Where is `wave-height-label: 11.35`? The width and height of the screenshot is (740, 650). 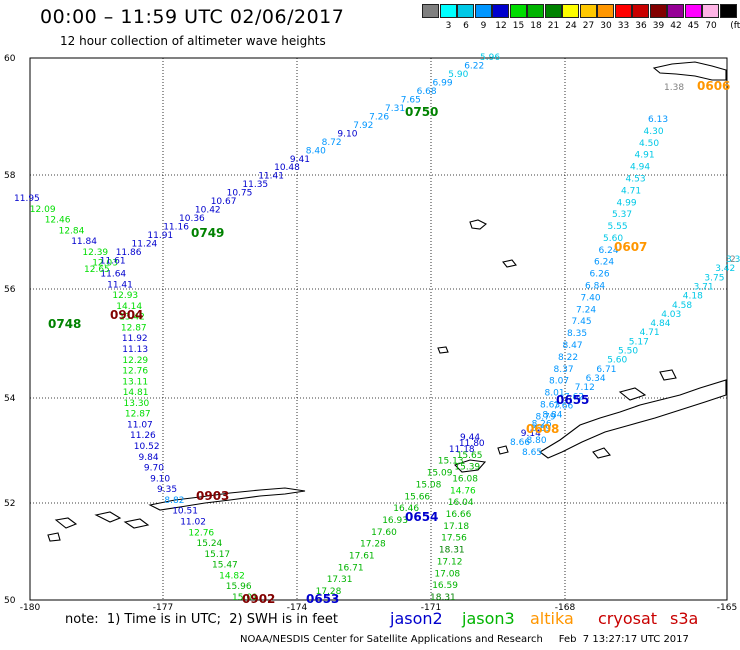
wave-height-label: 11.35 is located at coordinates (255, 185).